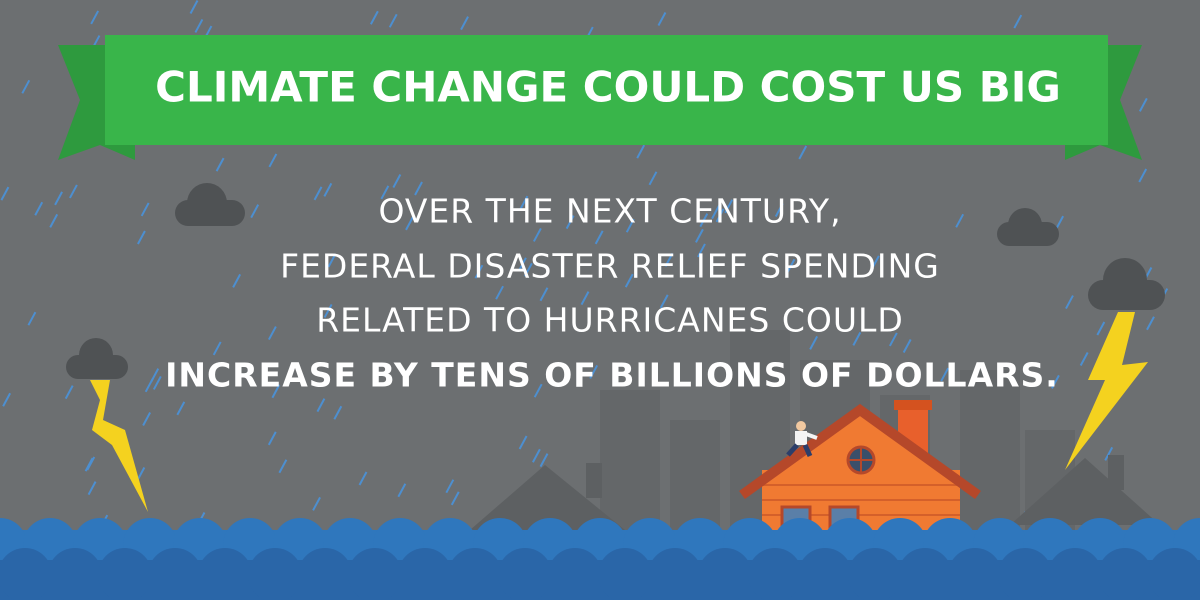  What do you see at coordinates (609, 211) in the screenshot?
I see `message-line: OVER THE NEXT CENTURY,` at bounding box center [609, 211].